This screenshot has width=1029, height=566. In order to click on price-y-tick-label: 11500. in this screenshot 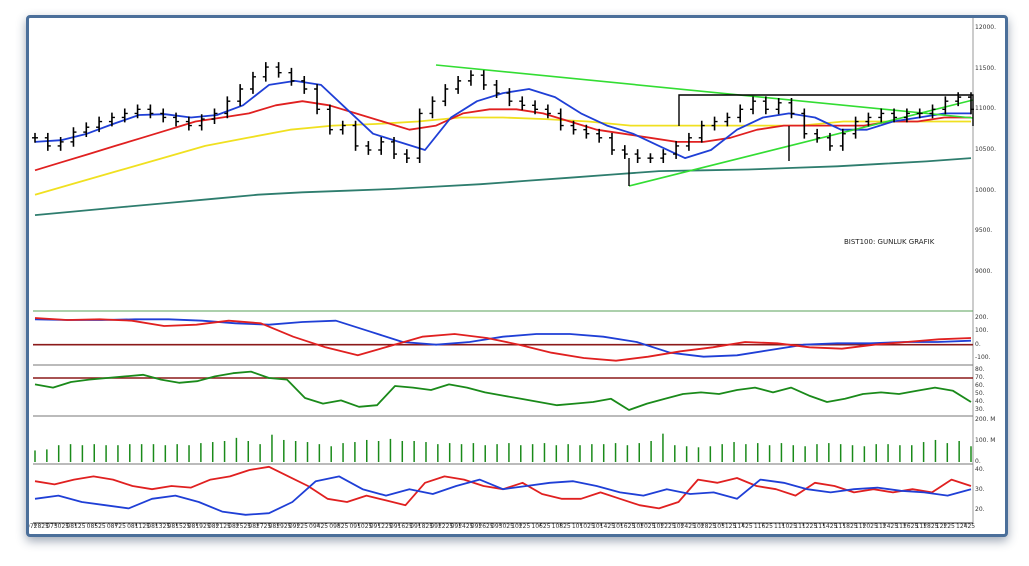, I will do `click(985, 68)`.